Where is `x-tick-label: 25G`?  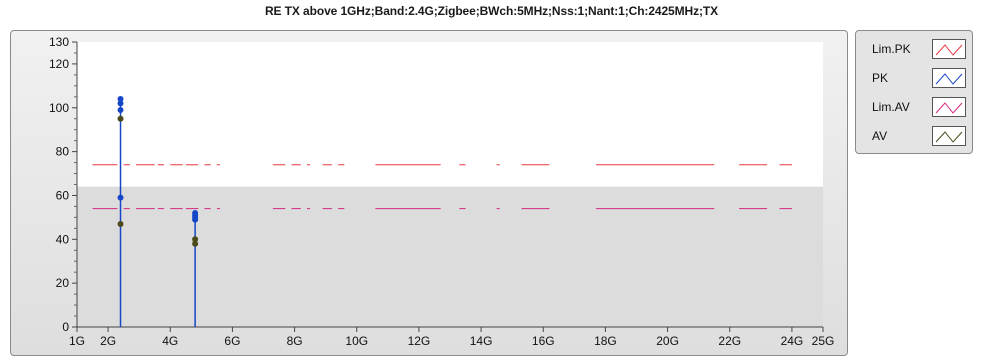 x-tick-label: 25G is located at coordinates (823, 341).